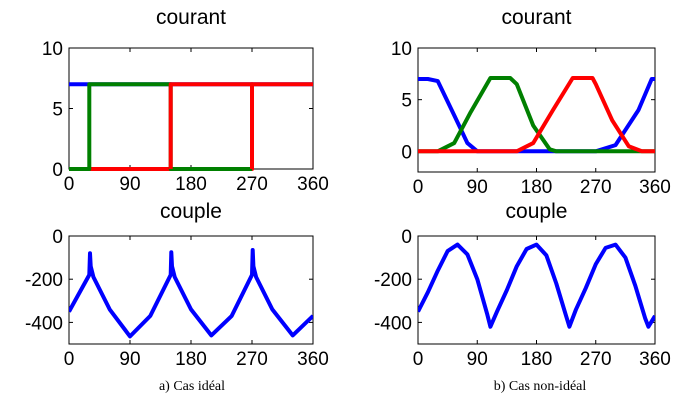 The image size is (690, 399). Describe the element at coordinates (192, 386) in the screenshot. I see `caption-a: a) Cas idéal` at that location.